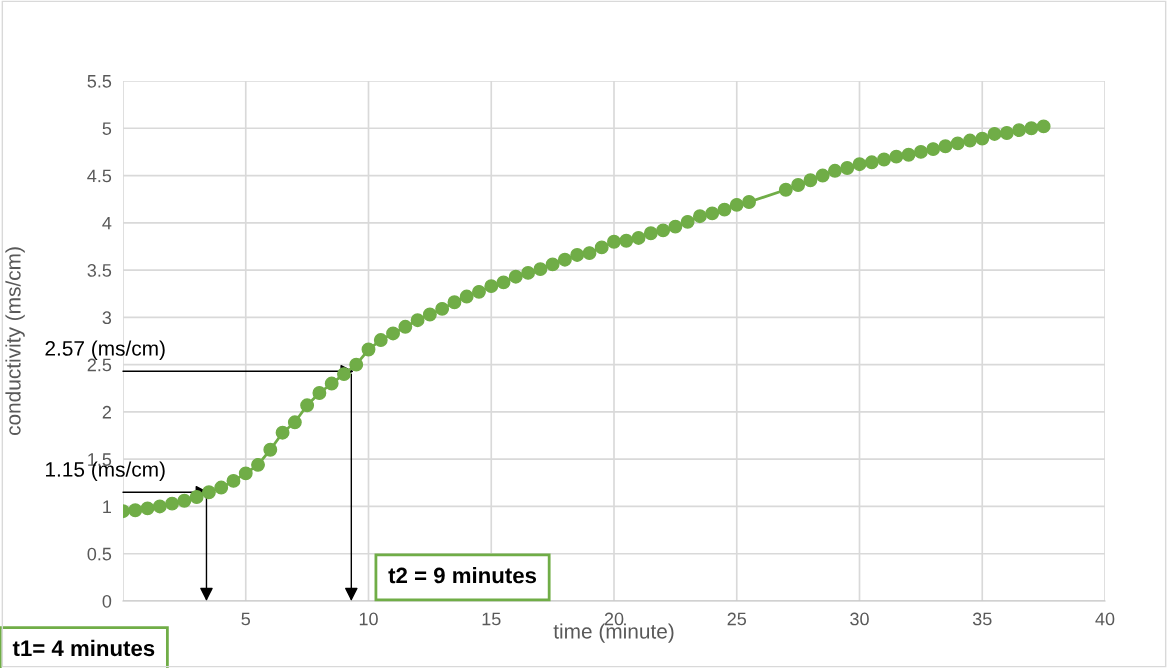  I want to click on y-tick-label: 2, so click(106, 412).